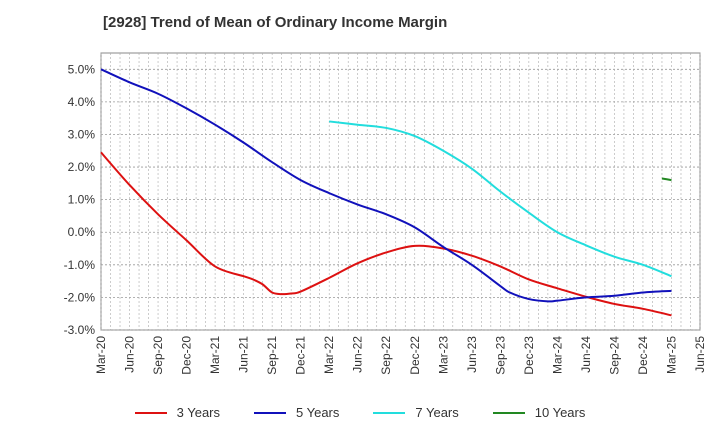 The image size is (720, 440). I want to click on y-tick-label: 5.0%, so click(82, 69).